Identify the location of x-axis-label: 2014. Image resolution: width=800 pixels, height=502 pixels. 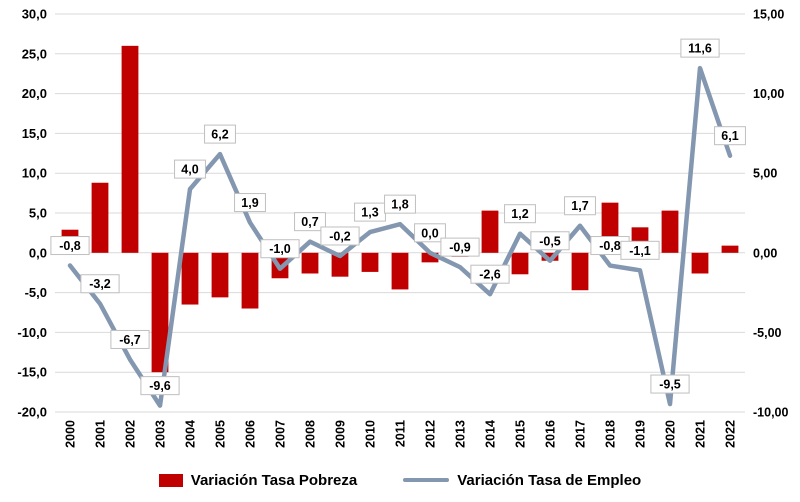
(491, 434).